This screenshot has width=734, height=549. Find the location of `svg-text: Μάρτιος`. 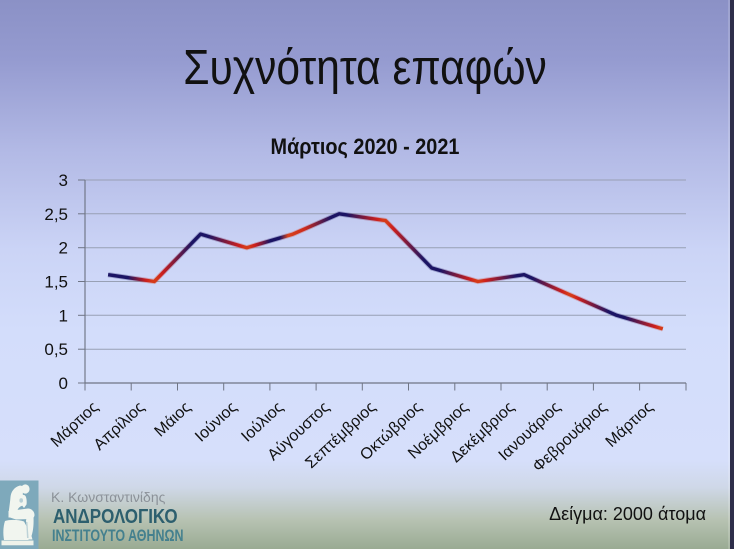

svg-text: Μάρτιος is located at coordinates (630, 425).